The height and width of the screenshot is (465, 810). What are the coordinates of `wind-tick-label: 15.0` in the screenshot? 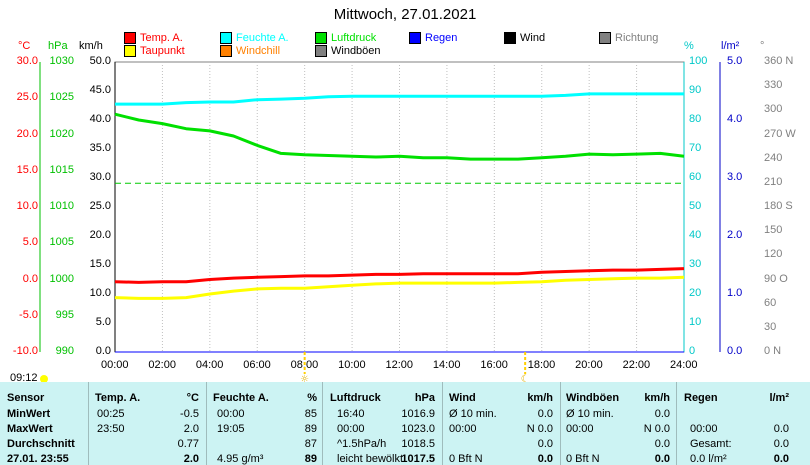 It's located at (100, 264).